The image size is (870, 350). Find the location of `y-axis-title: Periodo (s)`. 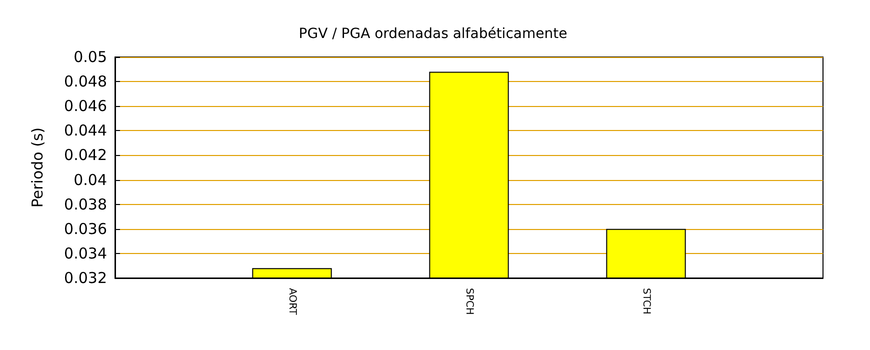

y-axis-title: Periodo (s) is located at coordinates (37, 167).